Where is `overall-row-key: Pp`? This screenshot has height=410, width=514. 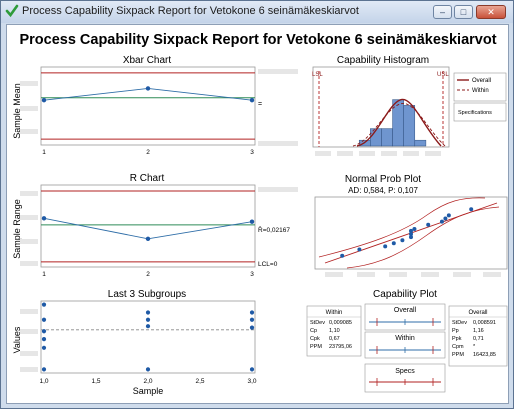 overall-row-key: Pp is located at coordinates (455, 331).